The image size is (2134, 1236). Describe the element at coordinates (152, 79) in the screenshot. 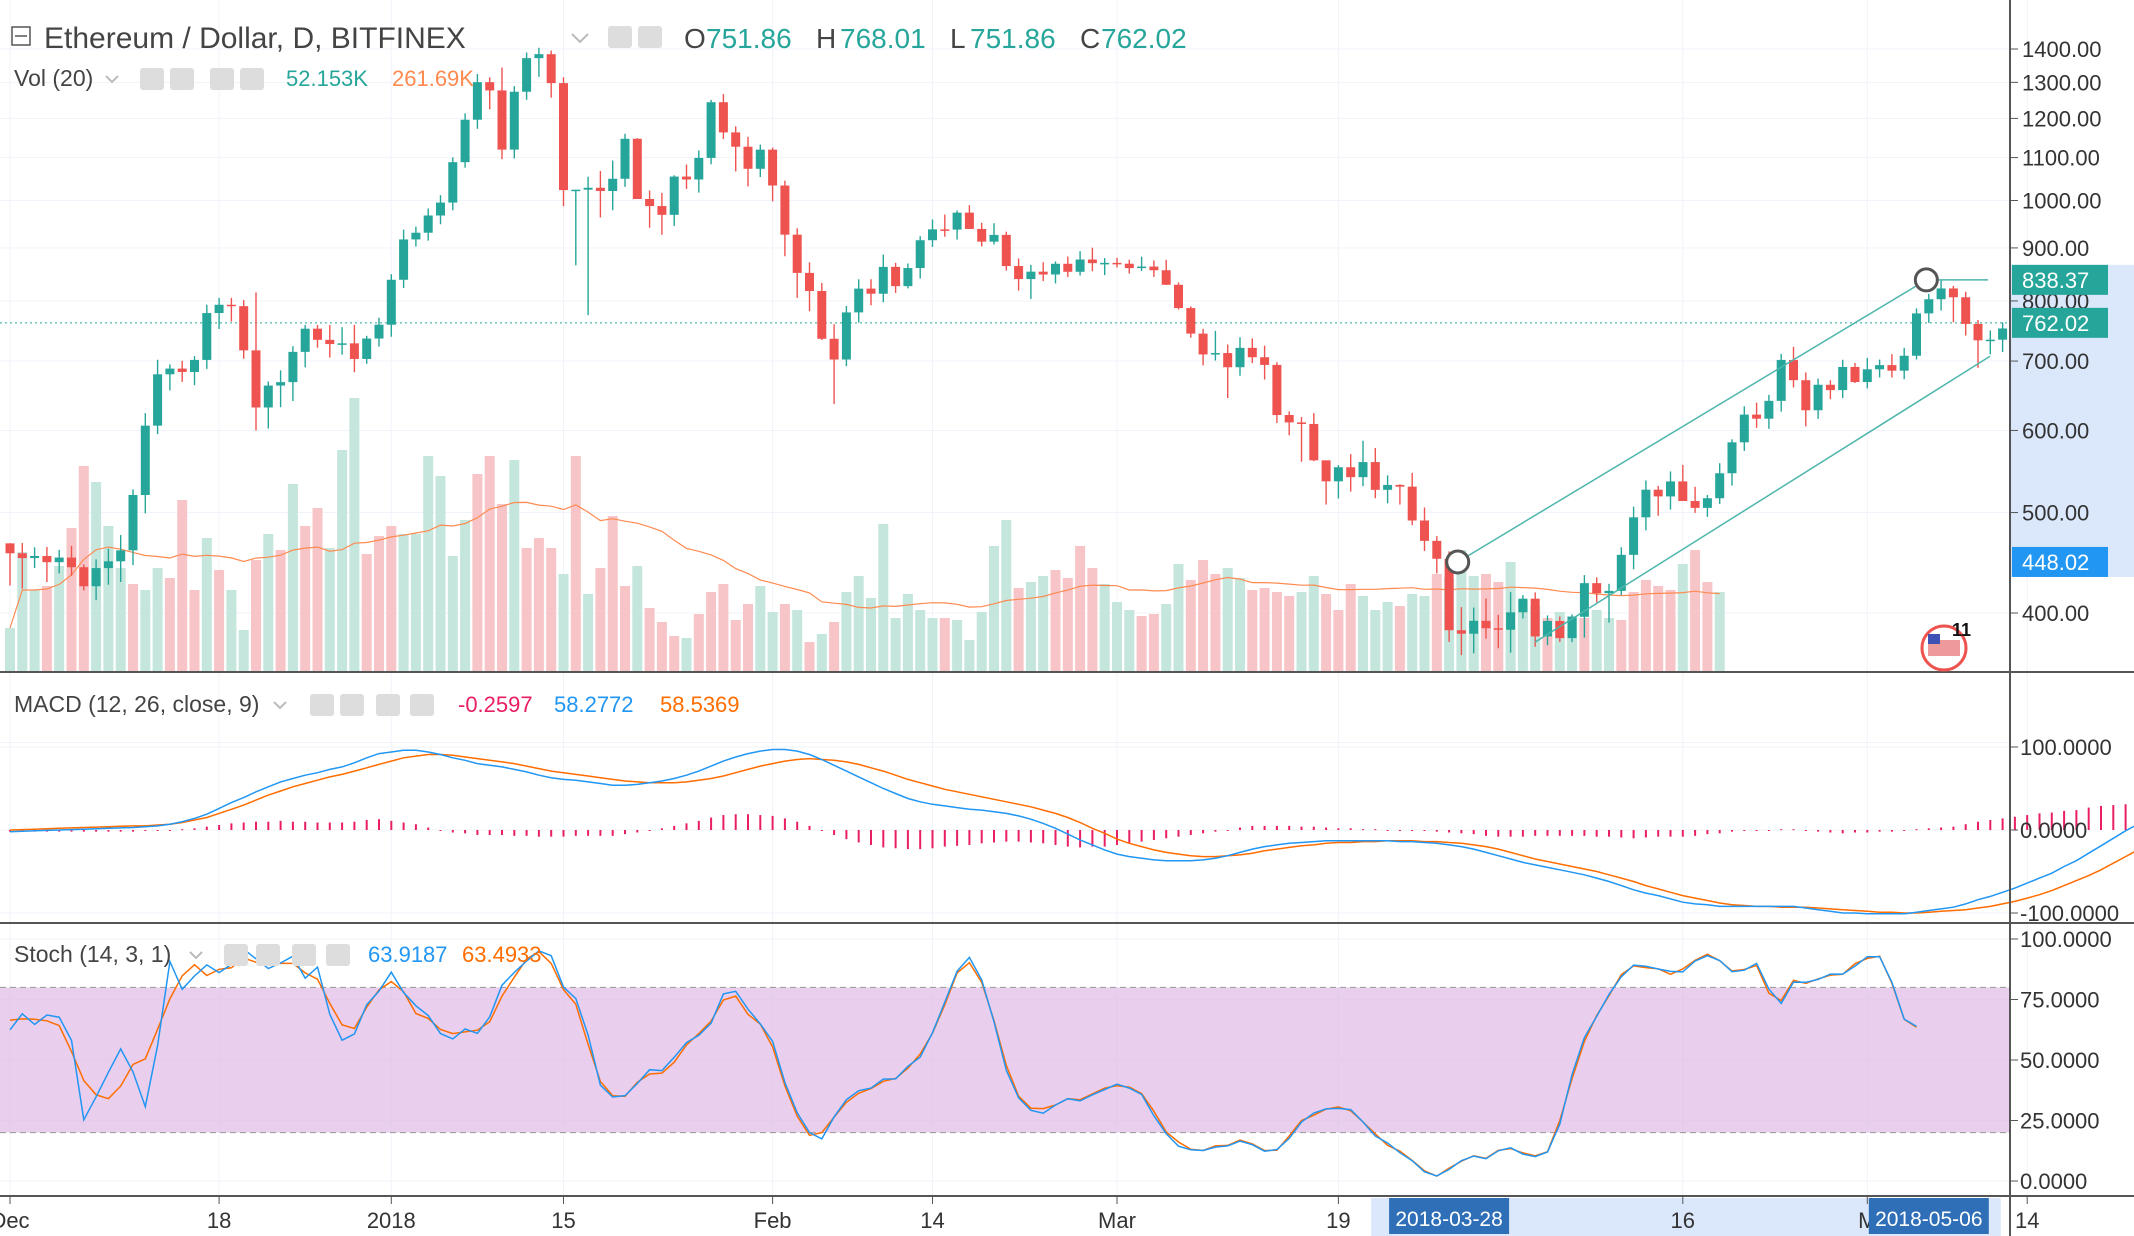

I see `volume-eye-icon` at that location.